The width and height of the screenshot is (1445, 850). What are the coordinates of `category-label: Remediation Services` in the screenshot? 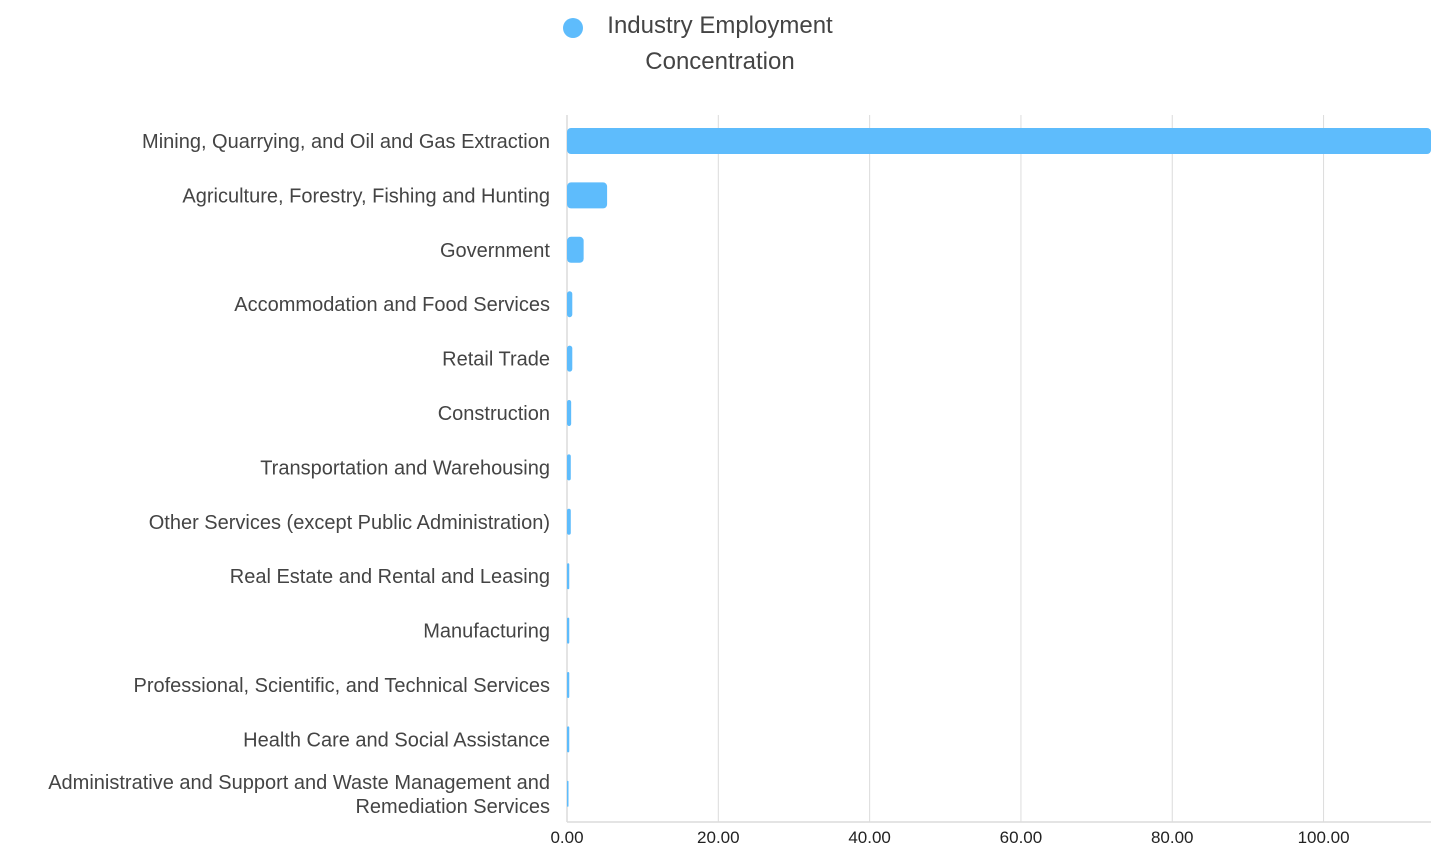 It's located at (452, 807).